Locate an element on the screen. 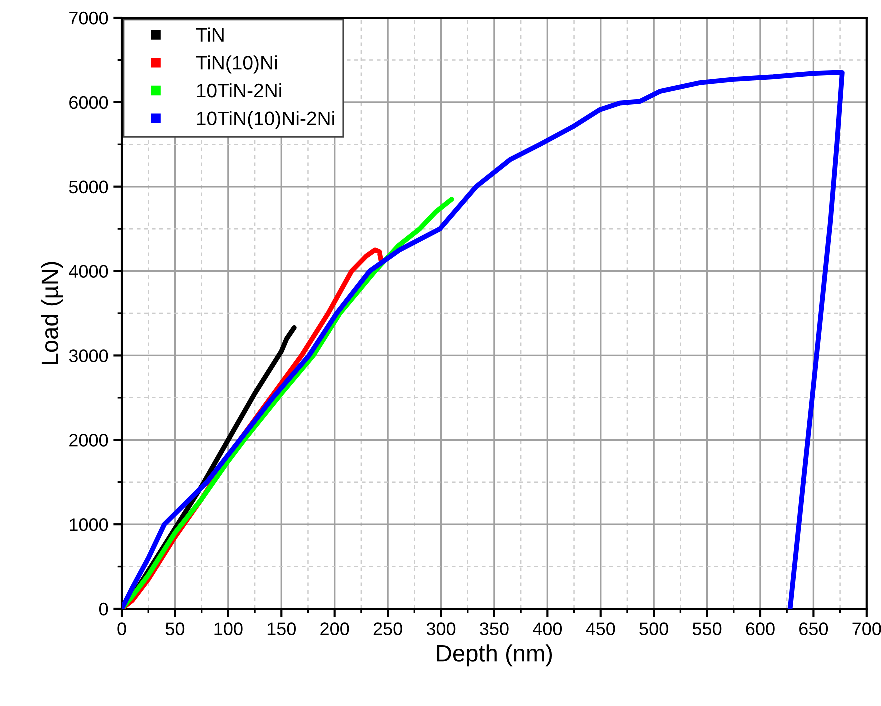  legend-label: 10TiN-2Ni is located at coordinates (239, 90).